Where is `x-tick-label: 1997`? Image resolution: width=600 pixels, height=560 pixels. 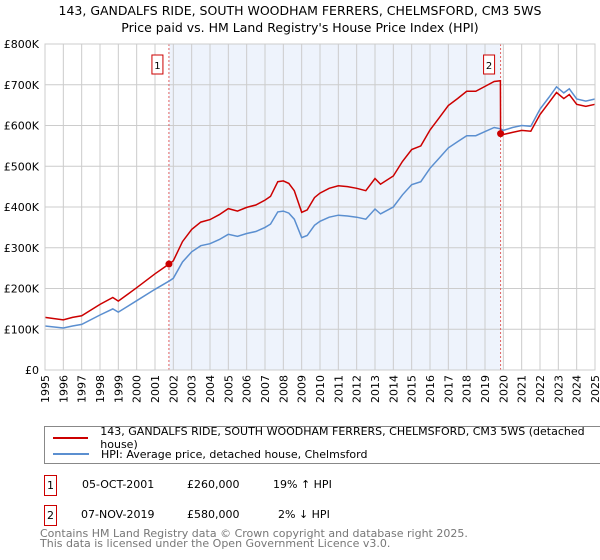
x-tick-label: 1997 is located at coordinates (82, 389).